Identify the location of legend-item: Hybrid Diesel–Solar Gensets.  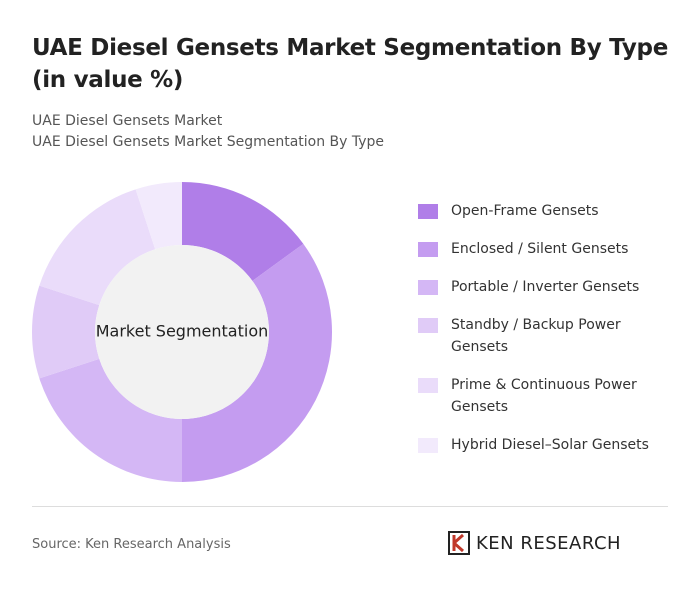
(543, 445).